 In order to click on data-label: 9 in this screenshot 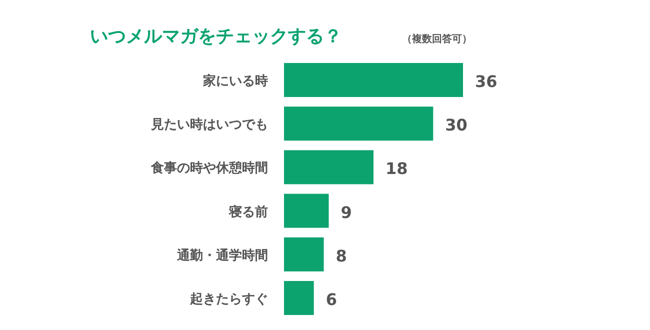, I will do `click(346, 212)`.